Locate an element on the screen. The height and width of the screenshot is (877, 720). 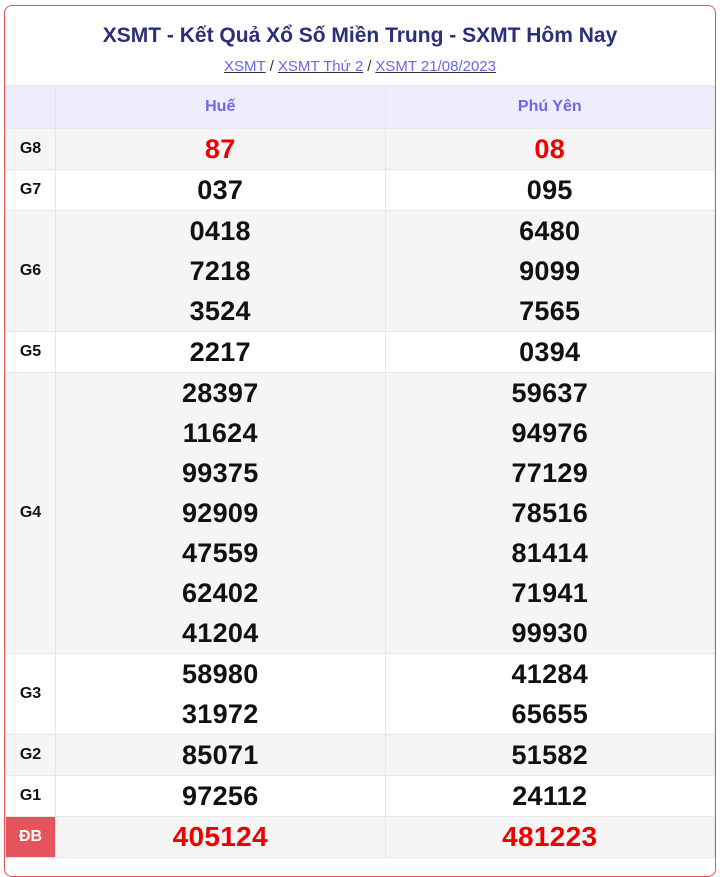
prize-row-g1: G1 97256 24112 is located at coordinates (360, 796).